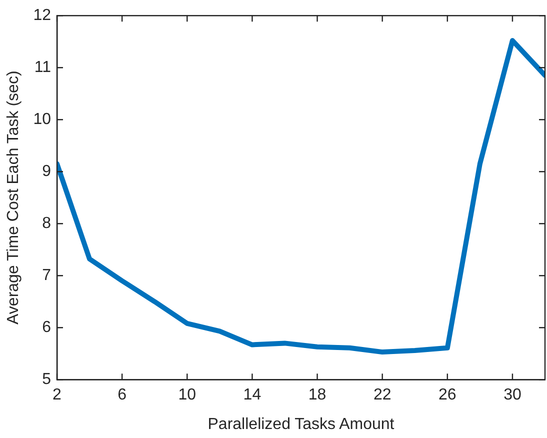 Image resolution: width=547 pixels, height=438 pixels. I want to click on x-tick-label: 18, so click(317, 395).